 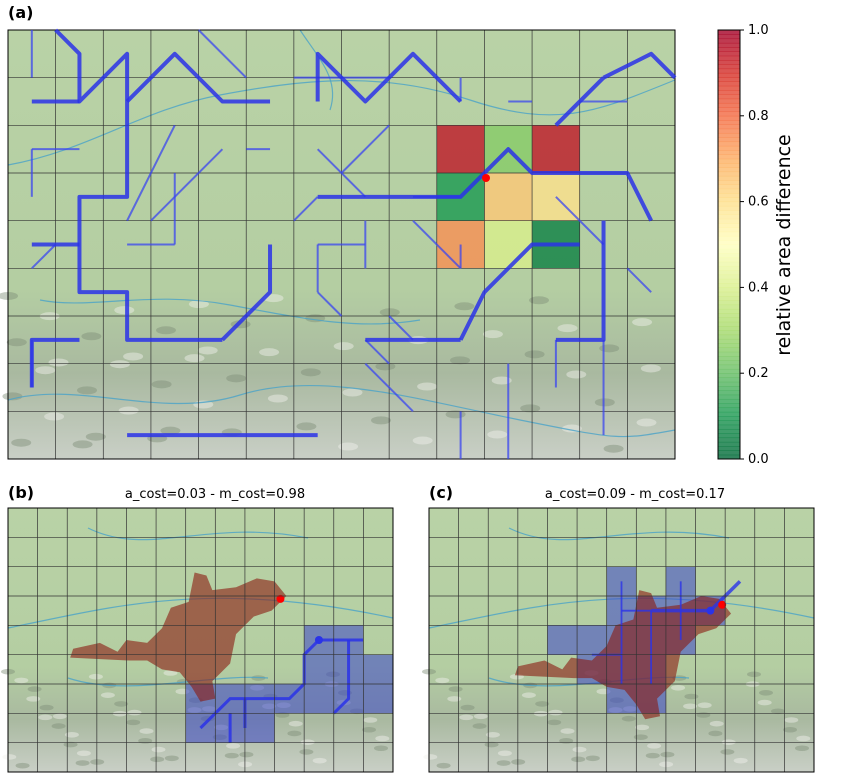 What do you see at coordinates (722, 604) in the screenshot?
I see `gauge-point` at bounding box center [722, 604].